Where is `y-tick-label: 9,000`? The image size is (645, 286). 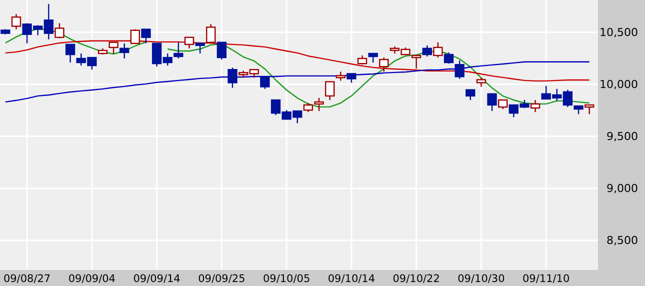 y-tick-label: 9,000 is located at coordinates (622, 189).